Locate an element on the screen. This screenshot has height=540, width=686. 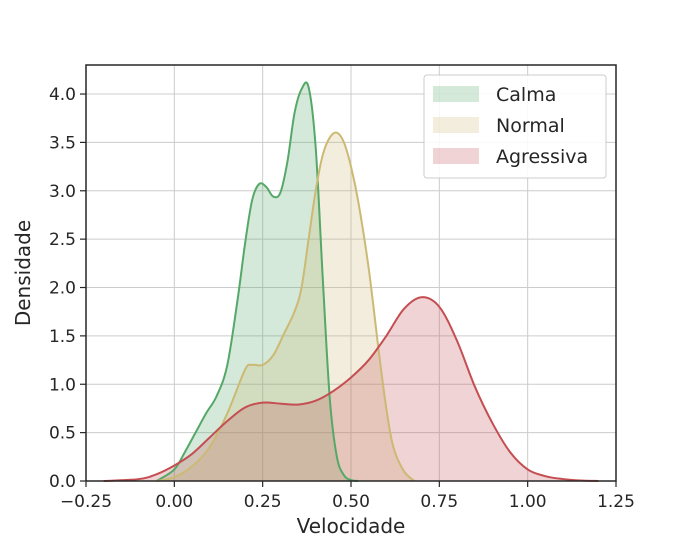
x-axis-label: Velocidade is located at coordinates (351, 526).